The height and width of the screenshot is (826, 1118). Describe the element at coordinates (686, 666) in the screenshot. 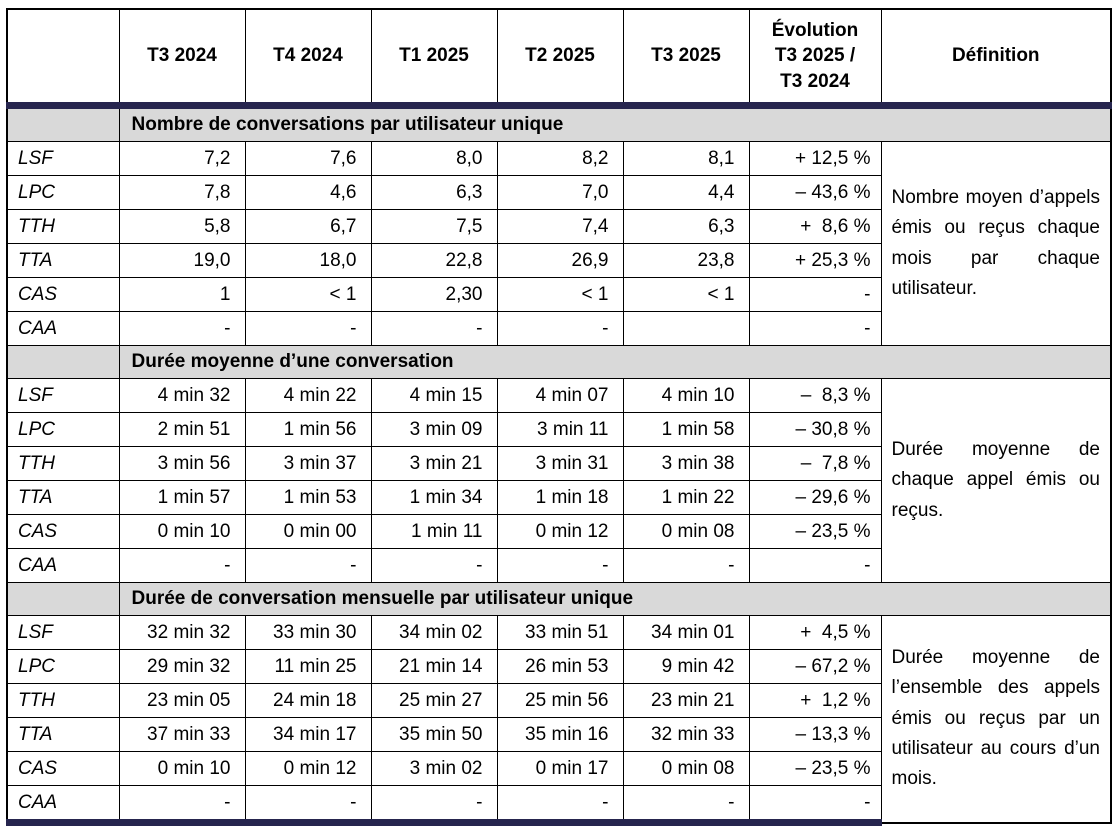

I see `value-cell: 9 min 42` at that location.